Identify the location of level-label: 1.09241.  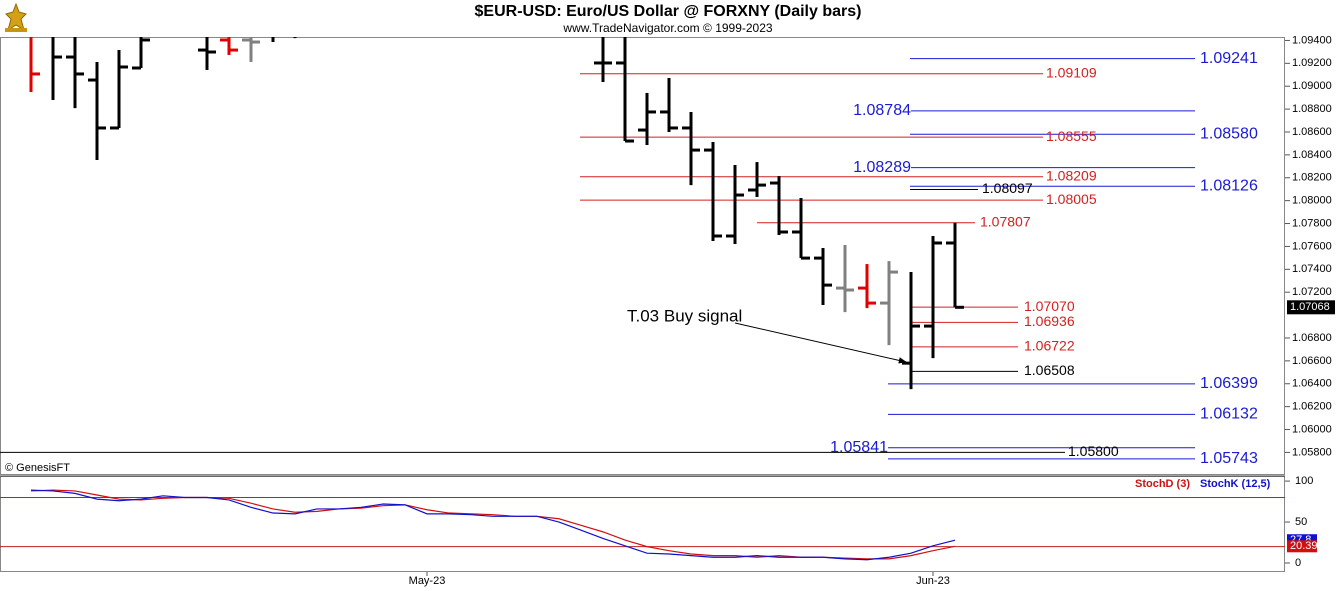
(1229, 58).